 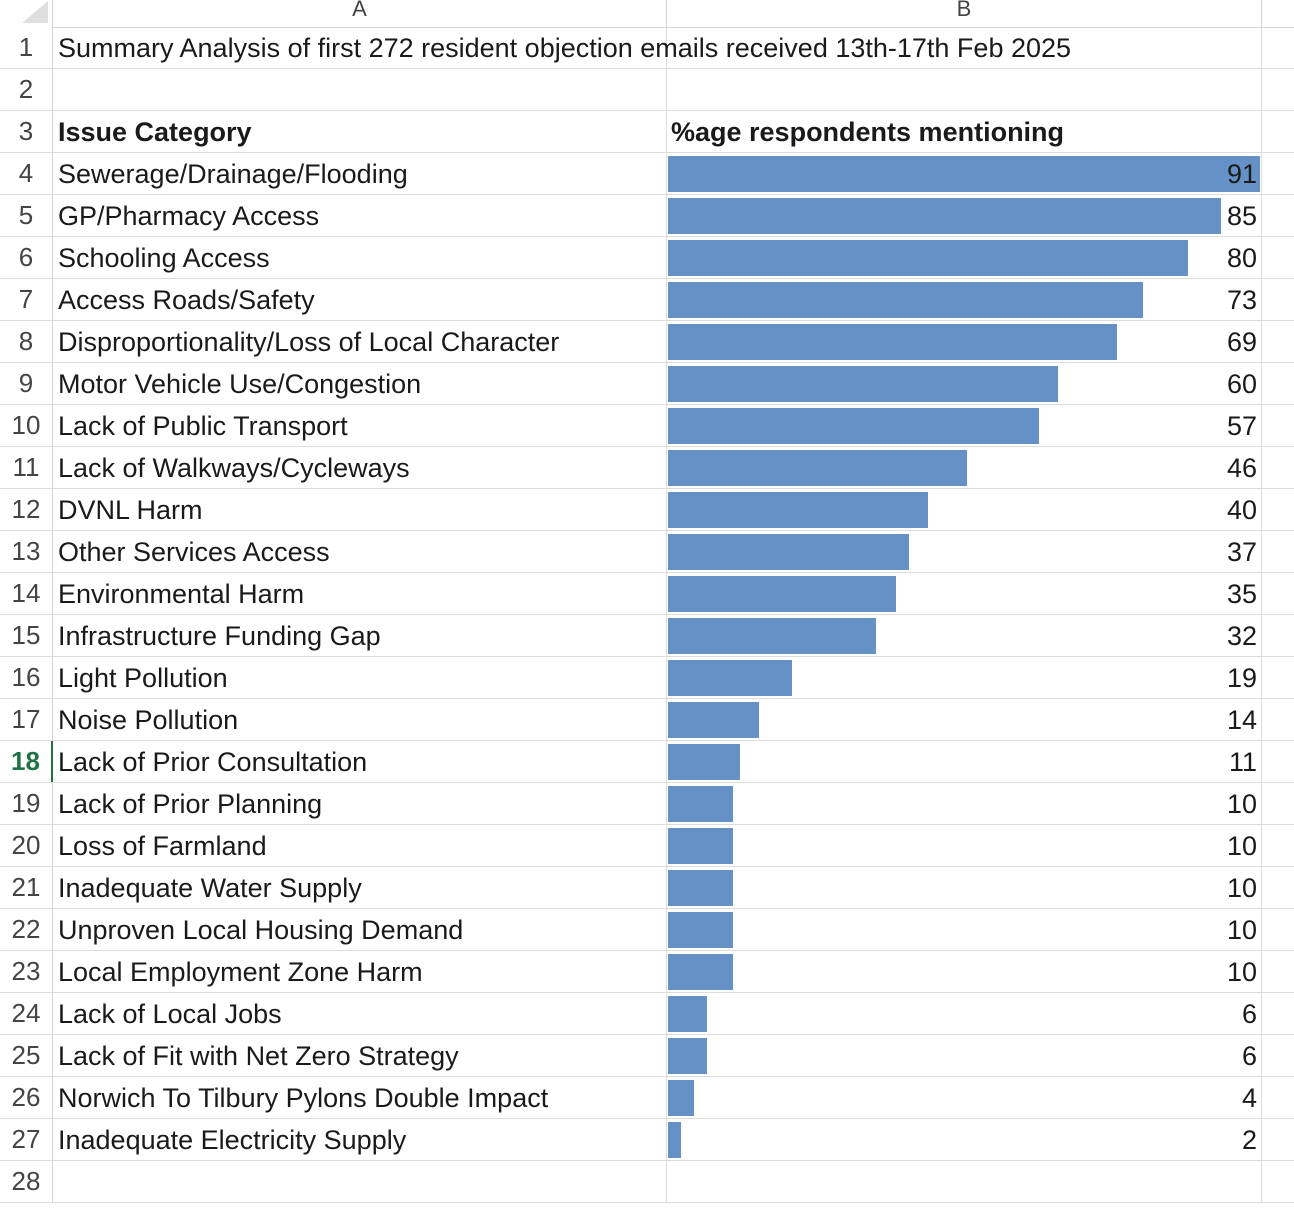 I want to click on header-issue-category: Issue Category, so click(x=155, y=132).